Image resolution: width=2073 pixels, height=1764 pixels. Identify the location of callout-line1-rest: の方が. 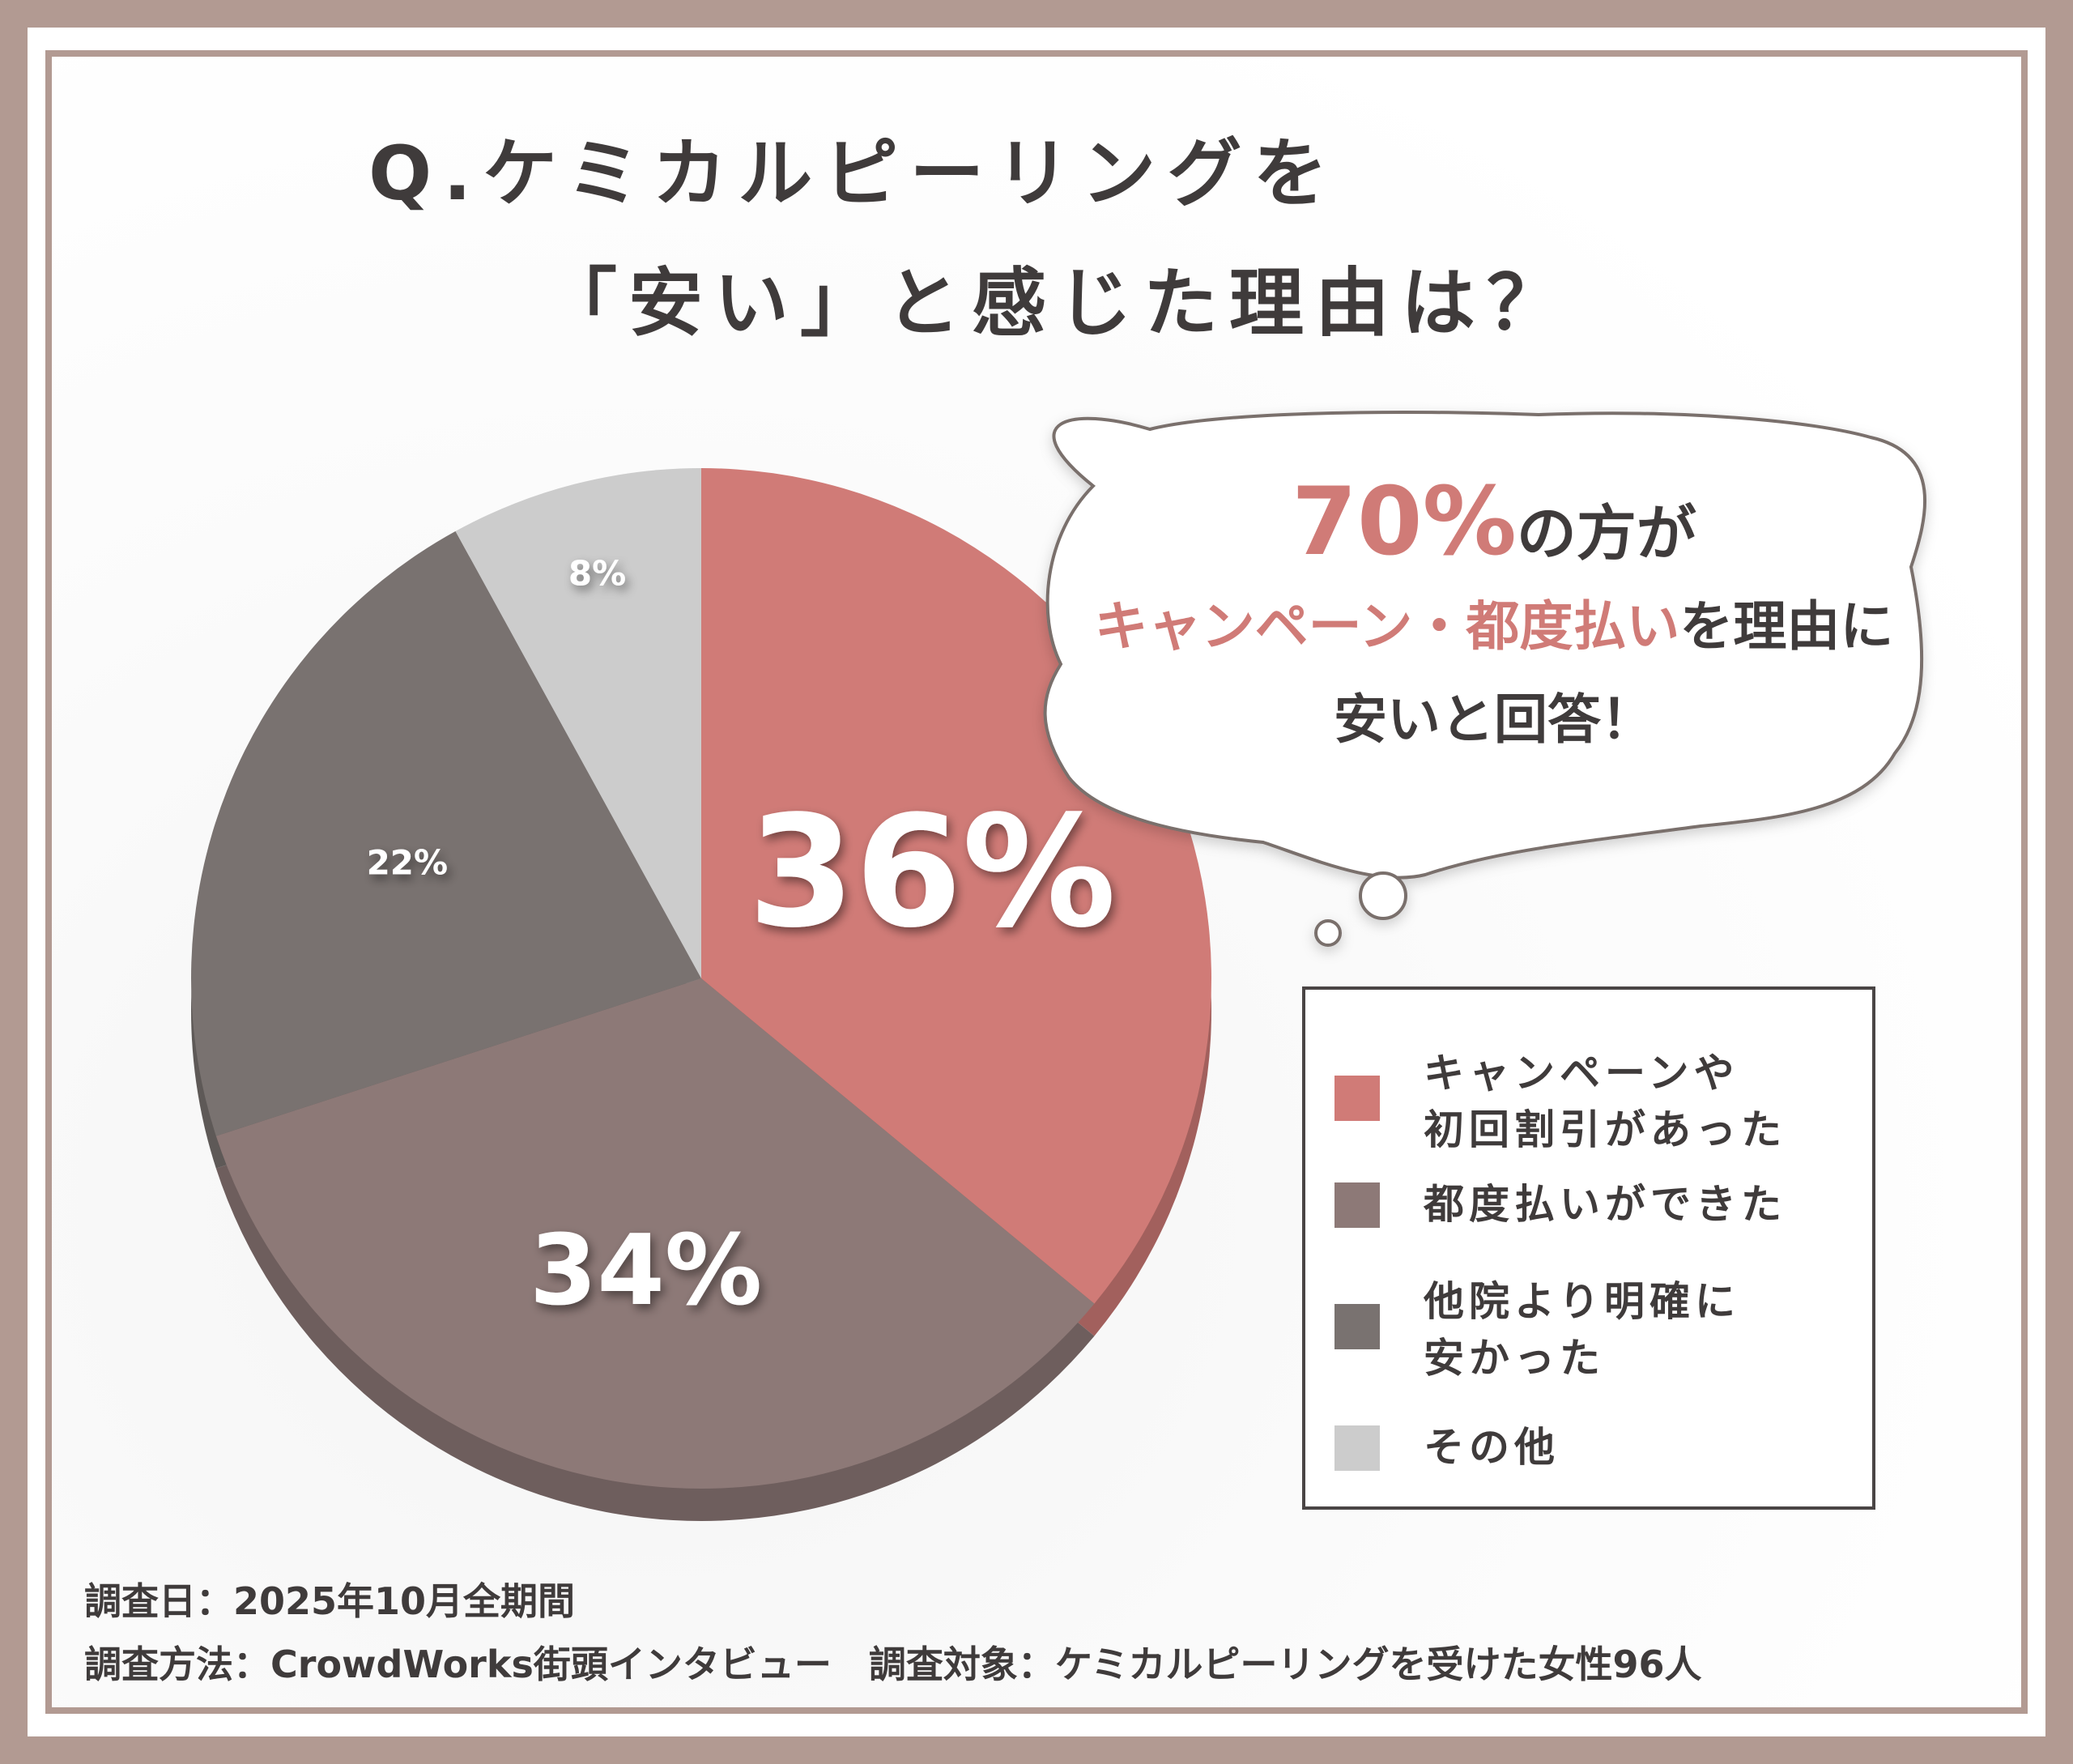
(1606, 534).